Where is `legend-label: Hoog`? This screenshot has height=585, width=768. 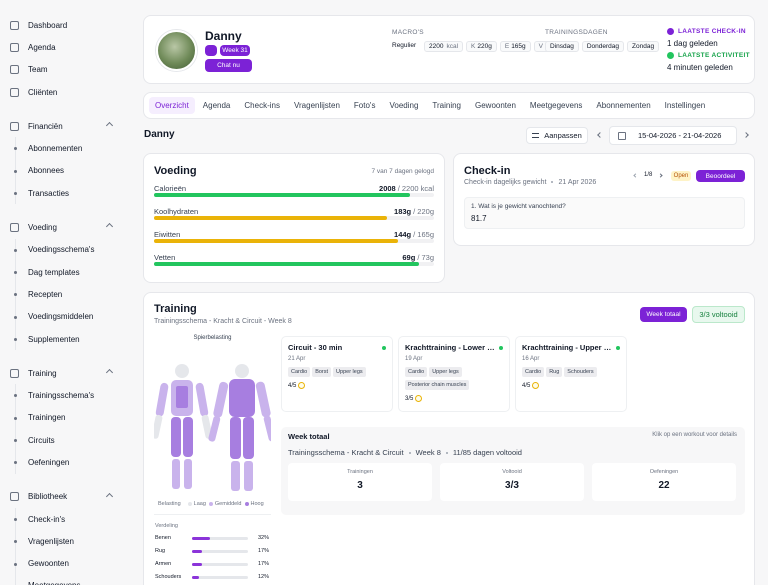 legend-label: Hoog is located at coordinates (257, 504).